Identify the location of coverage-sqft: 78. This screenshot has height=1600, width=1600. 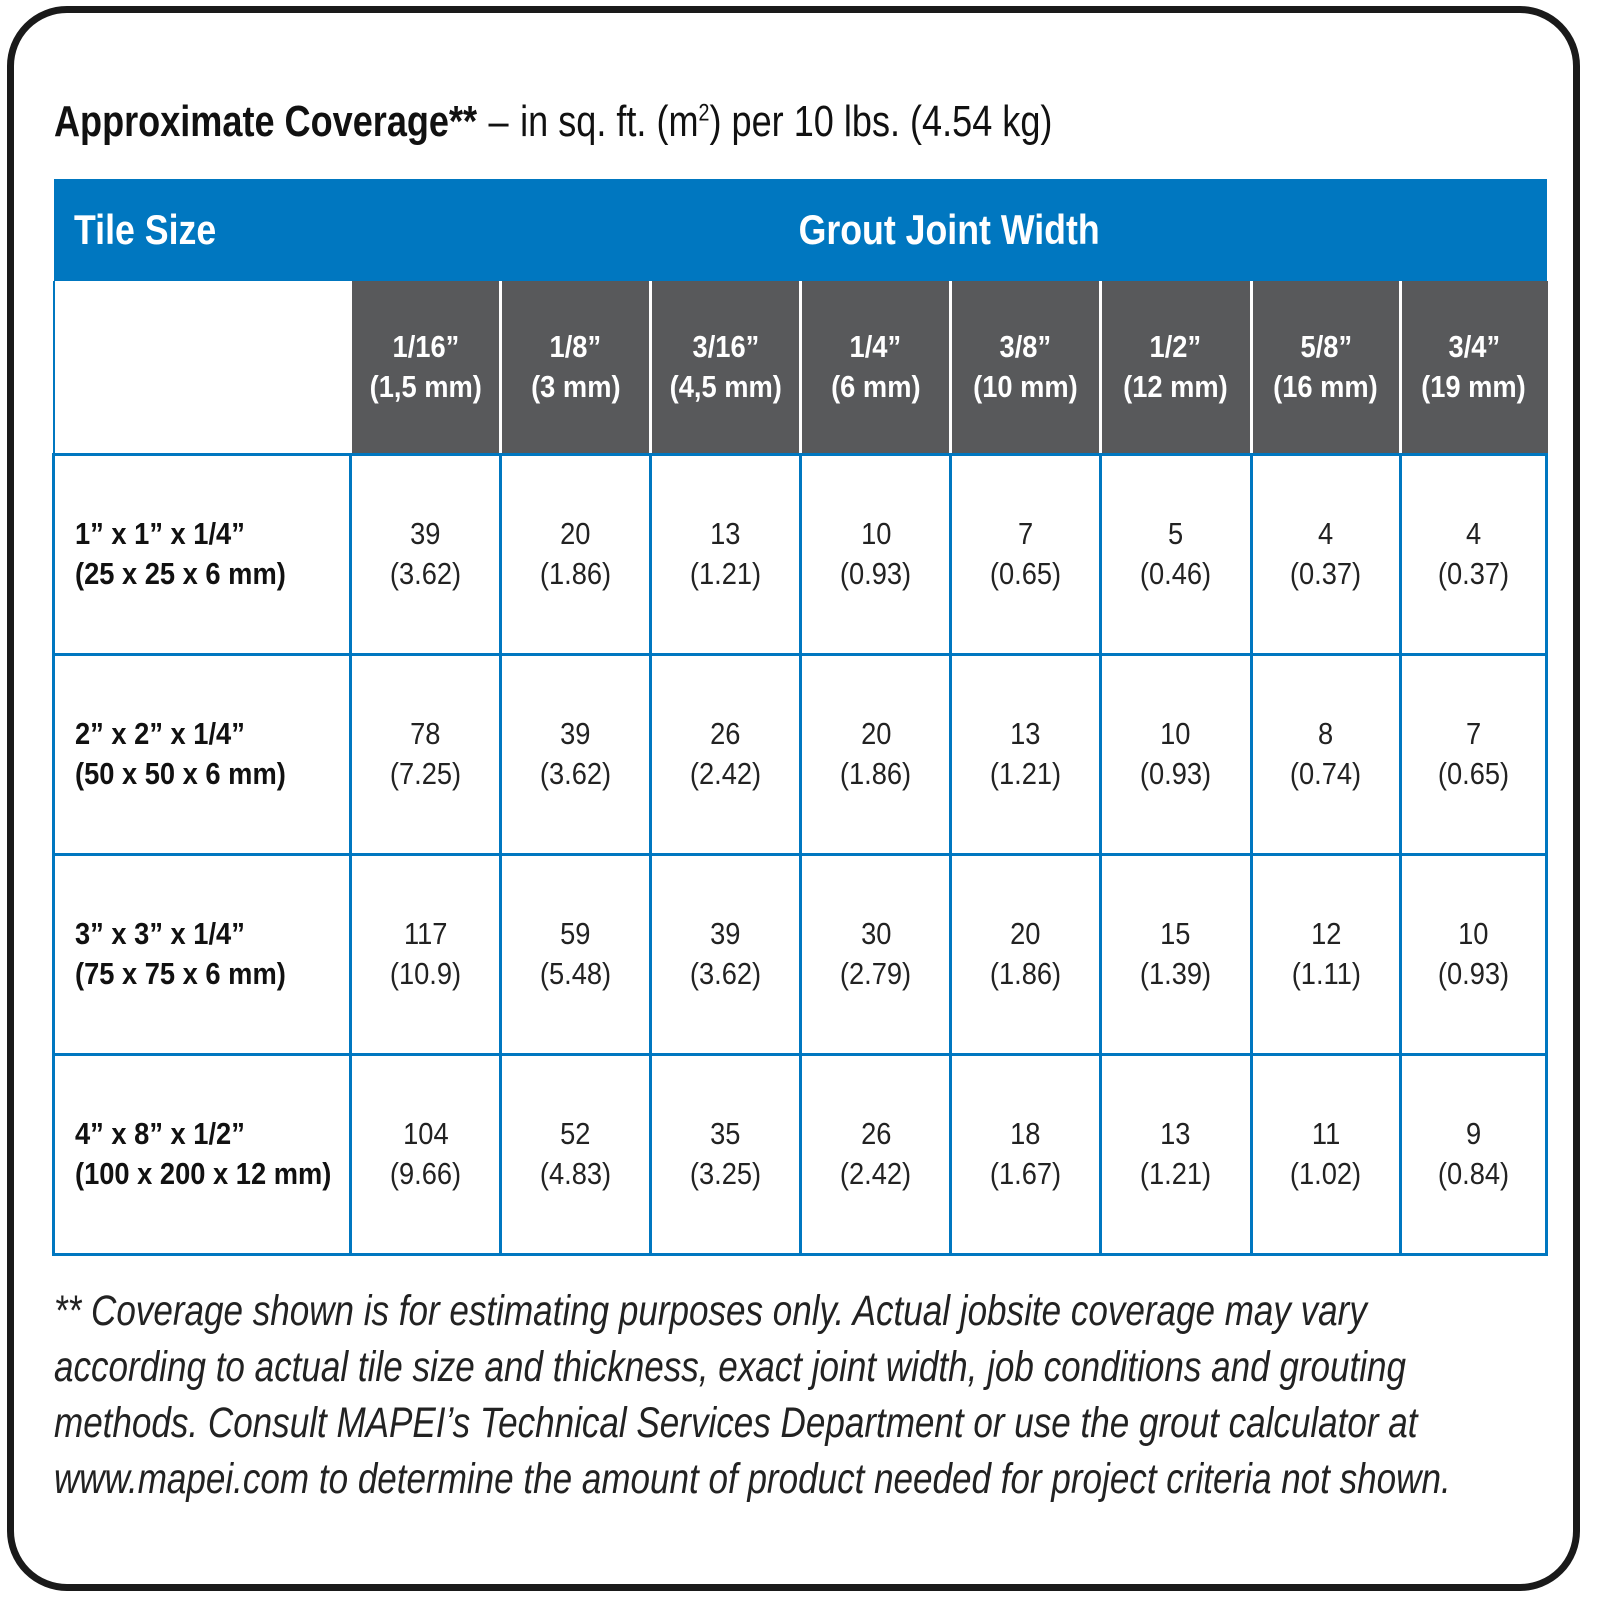
(425, 733).